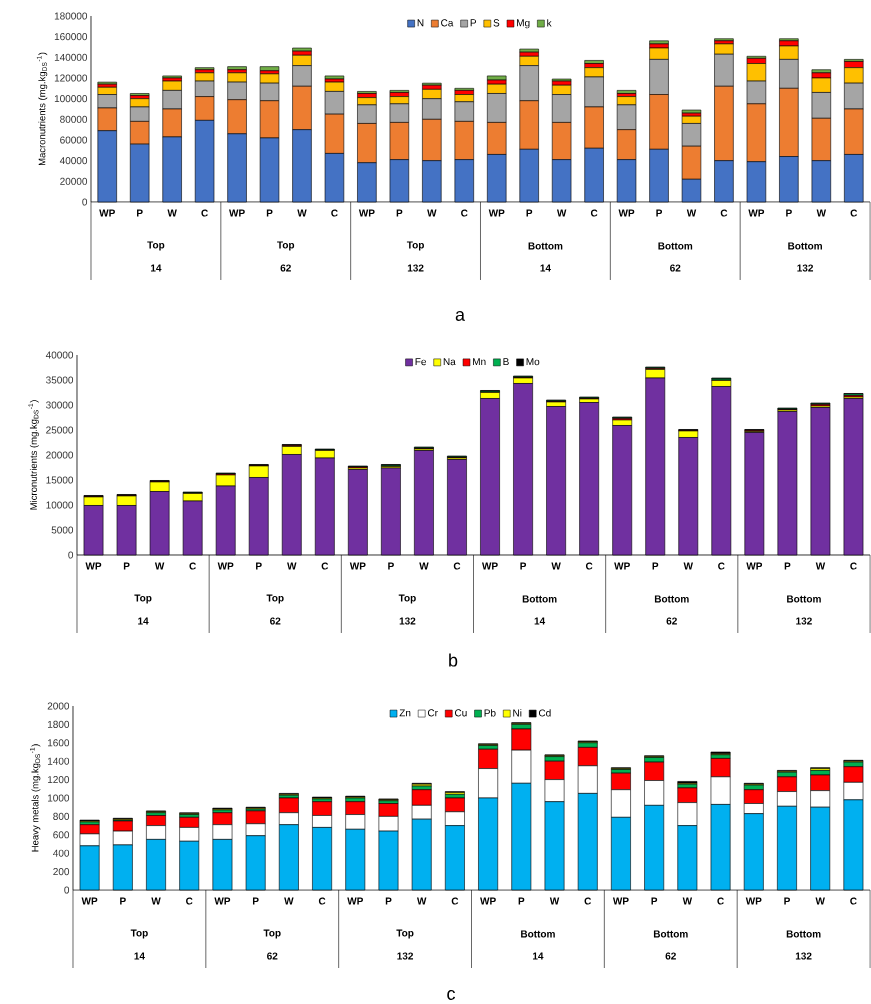 The image size is (871, 1004). What do you see at coordinates (61, 816) in the screenshot?
I see `y-tick-label: 800` at bounding box center [61, 816].